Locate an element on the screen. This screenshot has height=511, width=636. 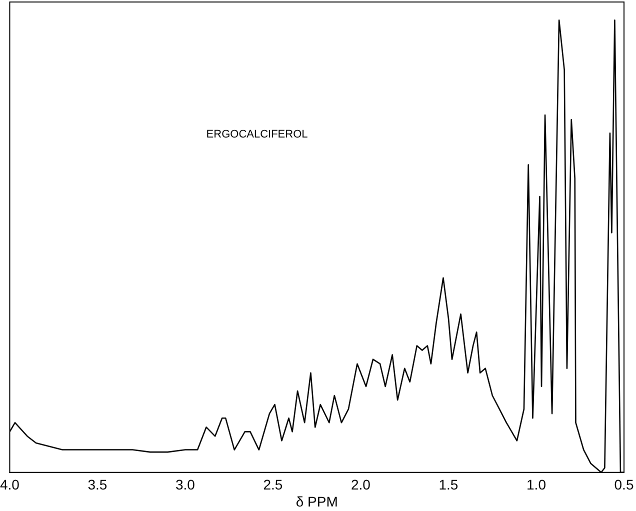
x-tick-label: 3.5 is located at coordinates (98, 484).